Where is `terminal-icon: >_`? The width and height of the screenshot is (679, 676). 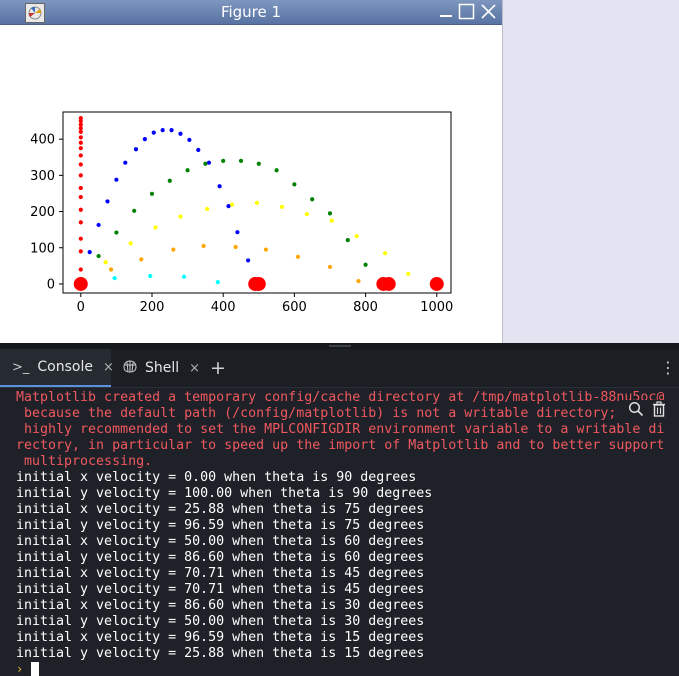
terminal-icon: >_ is located at coordinates (21, 367).